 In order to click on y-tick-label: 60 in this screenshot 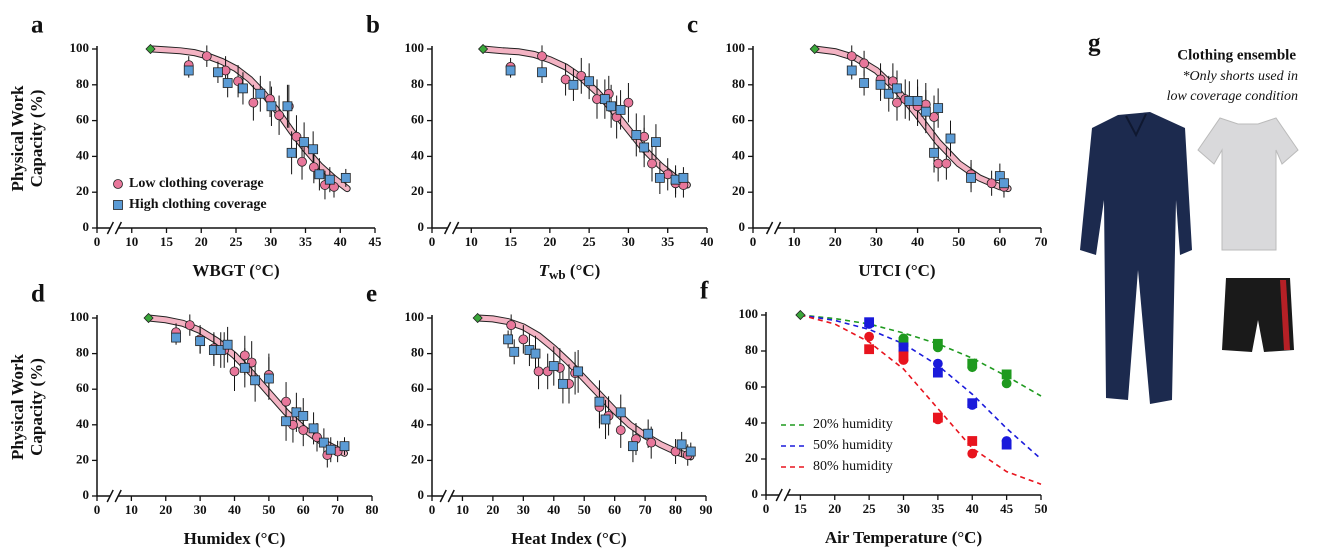, I will do `click(751, 385)`.